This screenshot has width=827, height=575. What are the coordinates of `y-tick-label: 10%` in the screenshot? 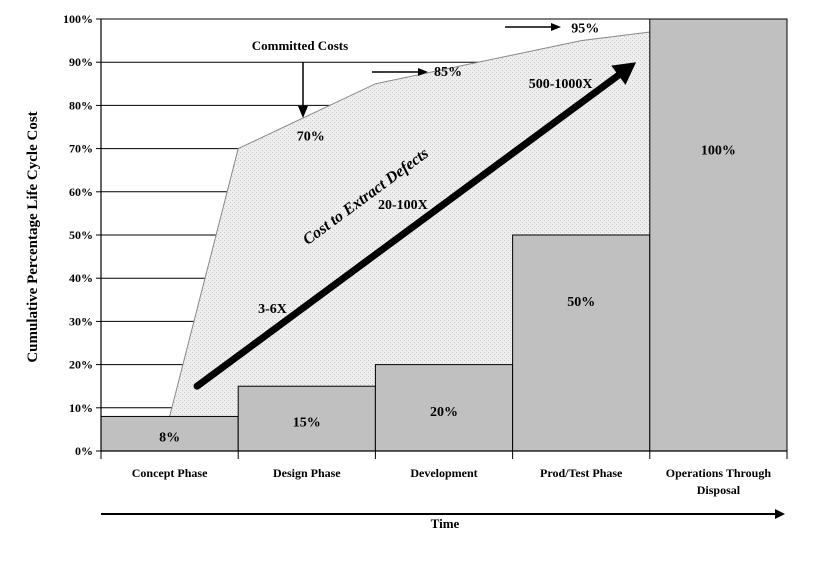 It's located at (81, 408).